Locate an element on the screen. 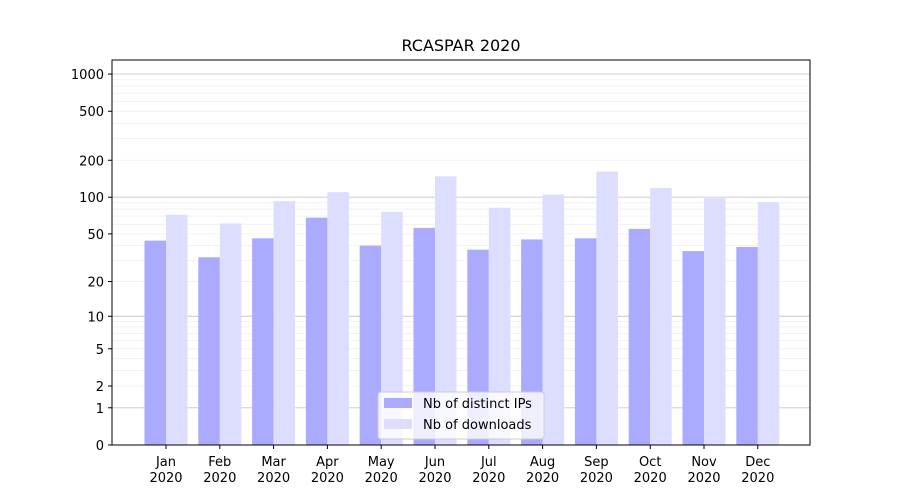 Image resolution: width=900 pixels, height=500 pixels. y-tick-label: 5 is located at coordinates (100, 350).